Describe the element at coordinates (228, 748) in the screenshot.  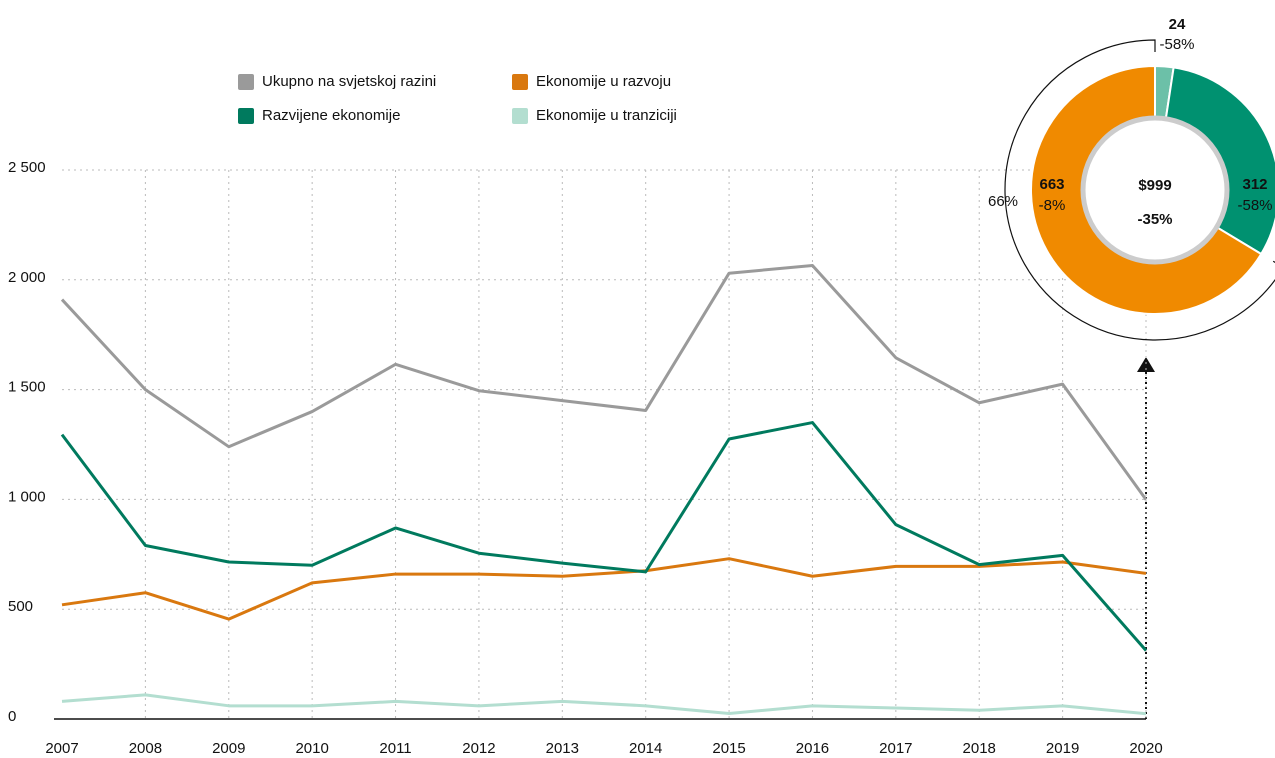
I see `x-tick-label: 2009` at that location.